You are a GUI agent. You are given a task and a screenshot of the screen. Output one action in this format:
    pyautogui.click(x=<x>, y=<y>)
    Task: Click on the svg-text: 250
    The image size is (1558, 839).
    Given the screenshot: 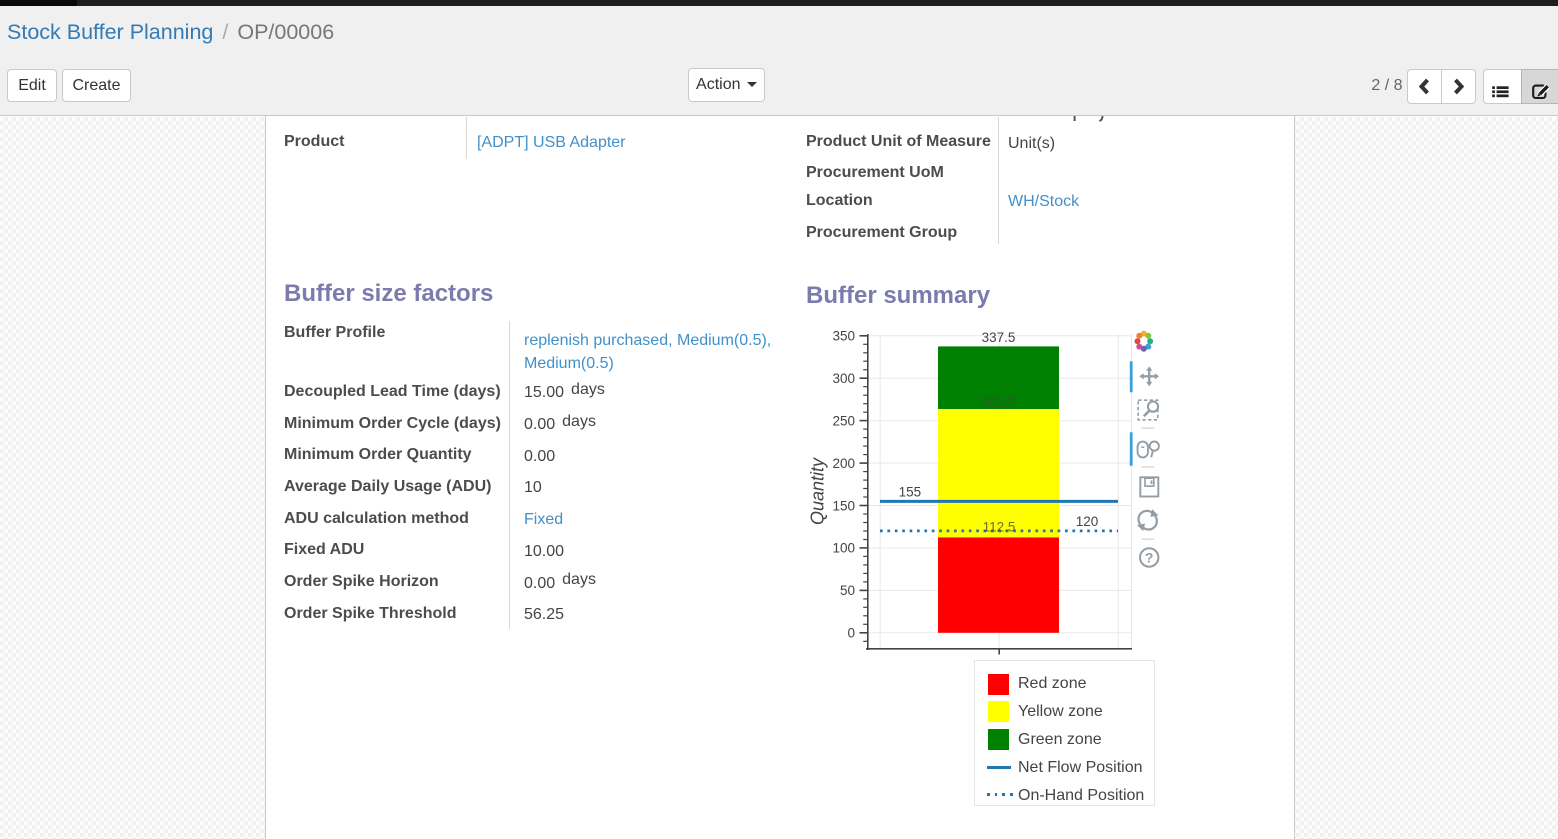 What is the action you would take?
    pyautogui.click(x=843, y=420)
    